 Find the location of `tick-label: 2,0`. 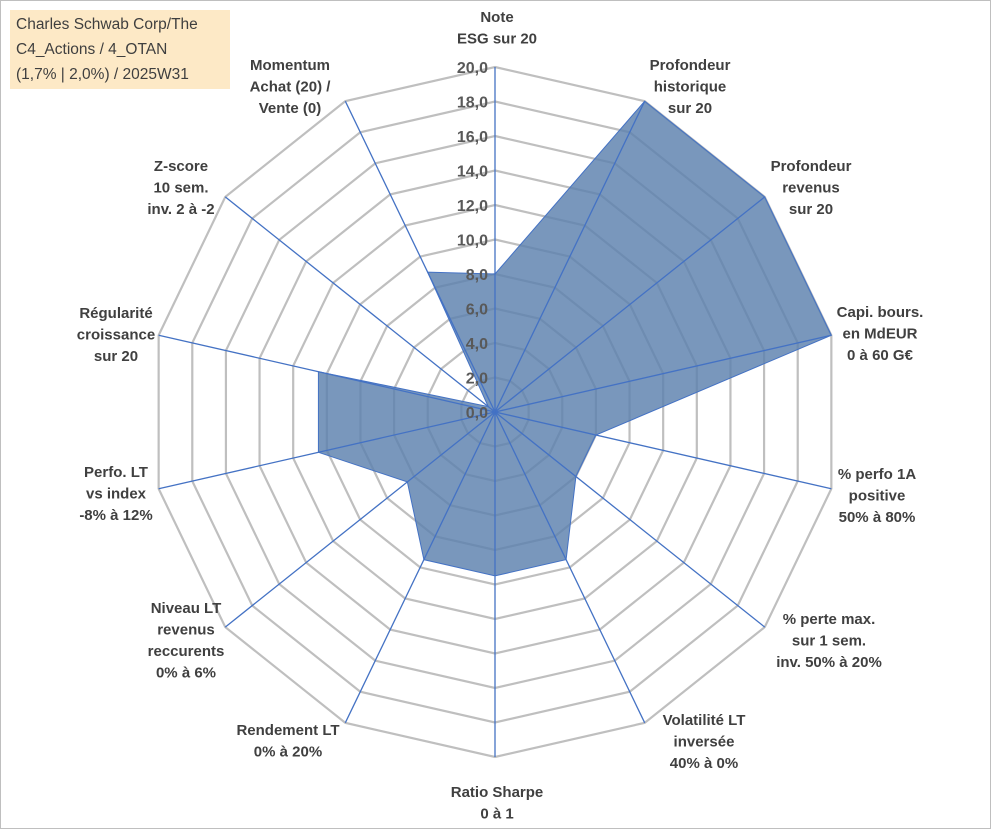

tick-label: 2,0 is located at coordinates (477, 379).